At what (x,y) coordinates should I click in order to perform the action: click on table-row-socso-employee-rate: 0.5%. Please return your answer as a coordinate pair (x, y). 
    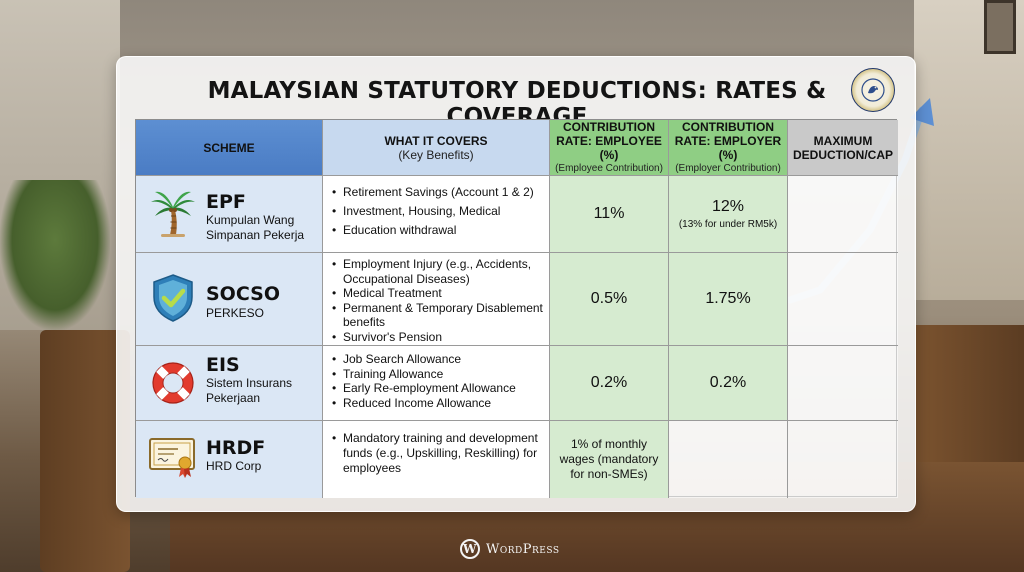
    Looking at the image, I should click on (609, 299).